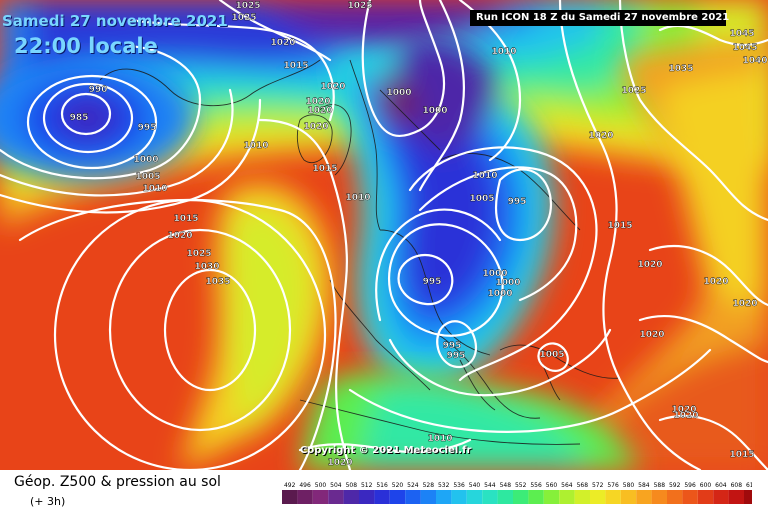 This screenshot has width=768, height=512. I want to click on scale-label: 608, so click(737, 485).